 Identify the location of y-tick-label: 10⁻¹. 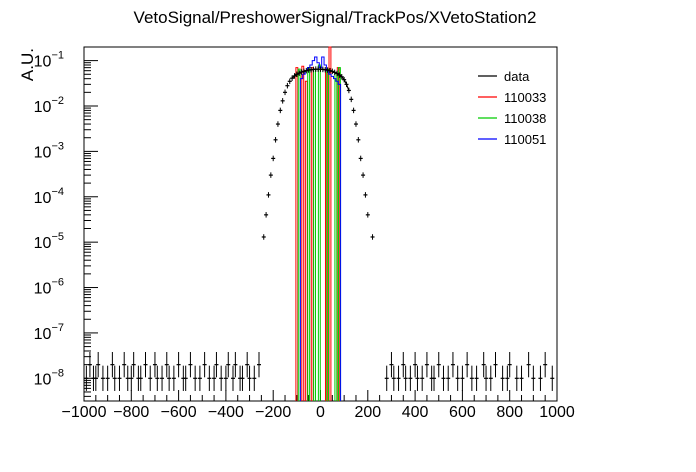
(49, 60).